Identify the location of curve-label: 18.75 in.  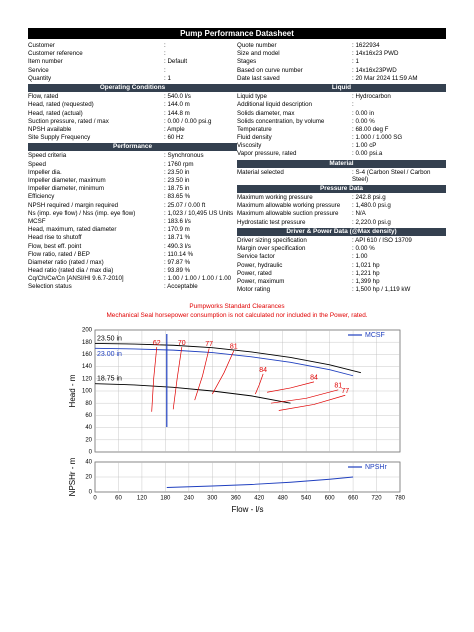
(109, 379).